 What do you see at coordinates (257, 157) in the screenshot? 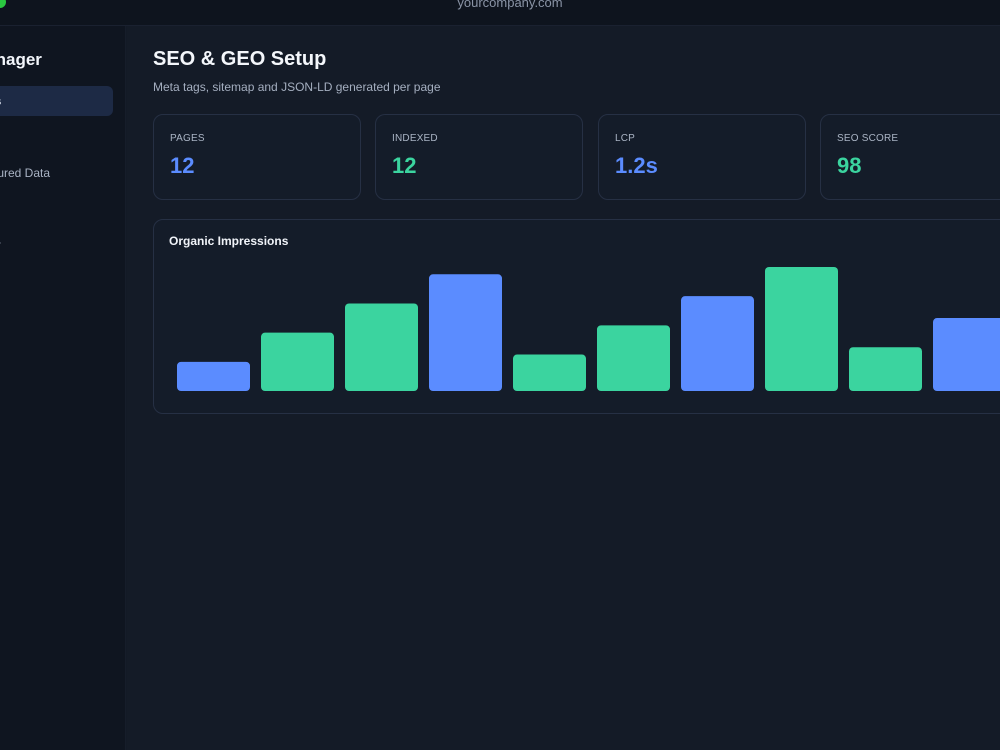
I see `stat-card-pages: PAGES 12` at bounding box center [257, 157].